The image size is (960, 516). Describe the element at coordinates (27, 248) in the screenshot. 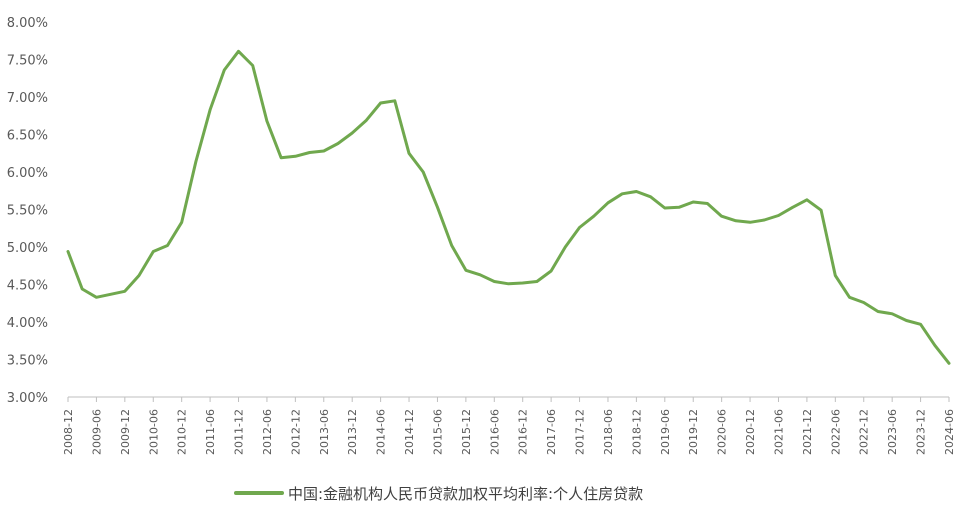

I see `y-tick-label: 5.00%` at that location.